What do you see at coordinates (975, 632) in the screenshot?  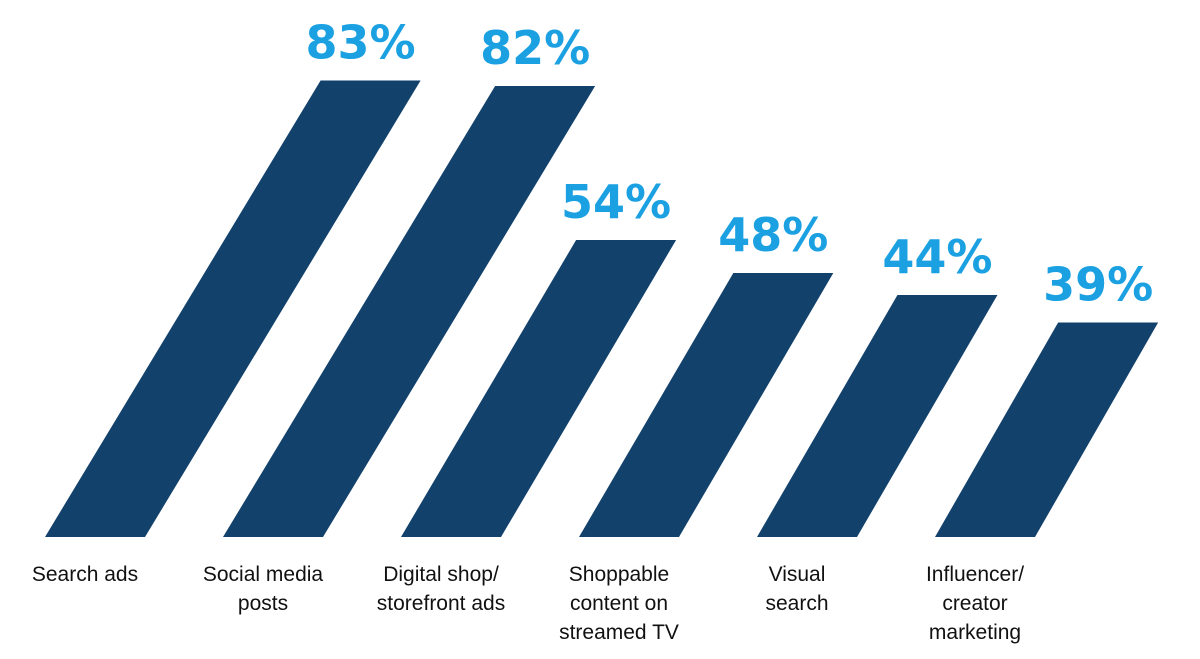 I see `category-label: marketing` at bounding box center [975, 632].